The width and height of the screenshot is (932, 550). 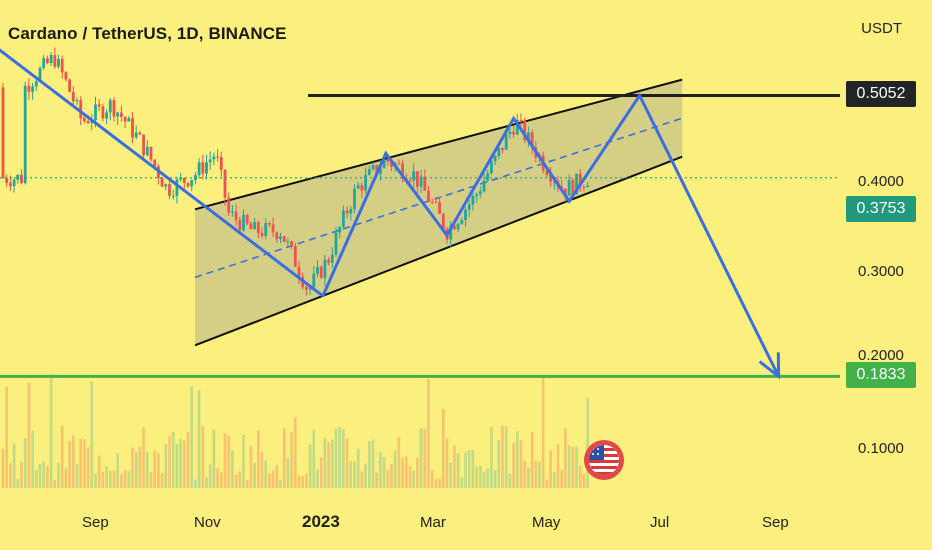 I want to click on time-tick-label: 2023, so click(x=321, y=521).